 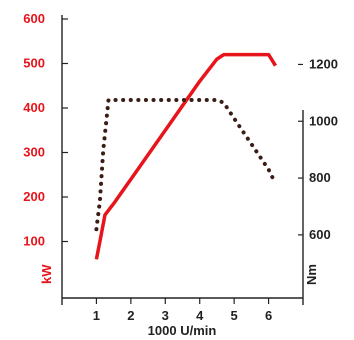 What do you see at coordinates (45, 130) in the screenshot?
I see `left-y-ticks: 100 200 300 400 500 600` at bounding box center [45, 130].